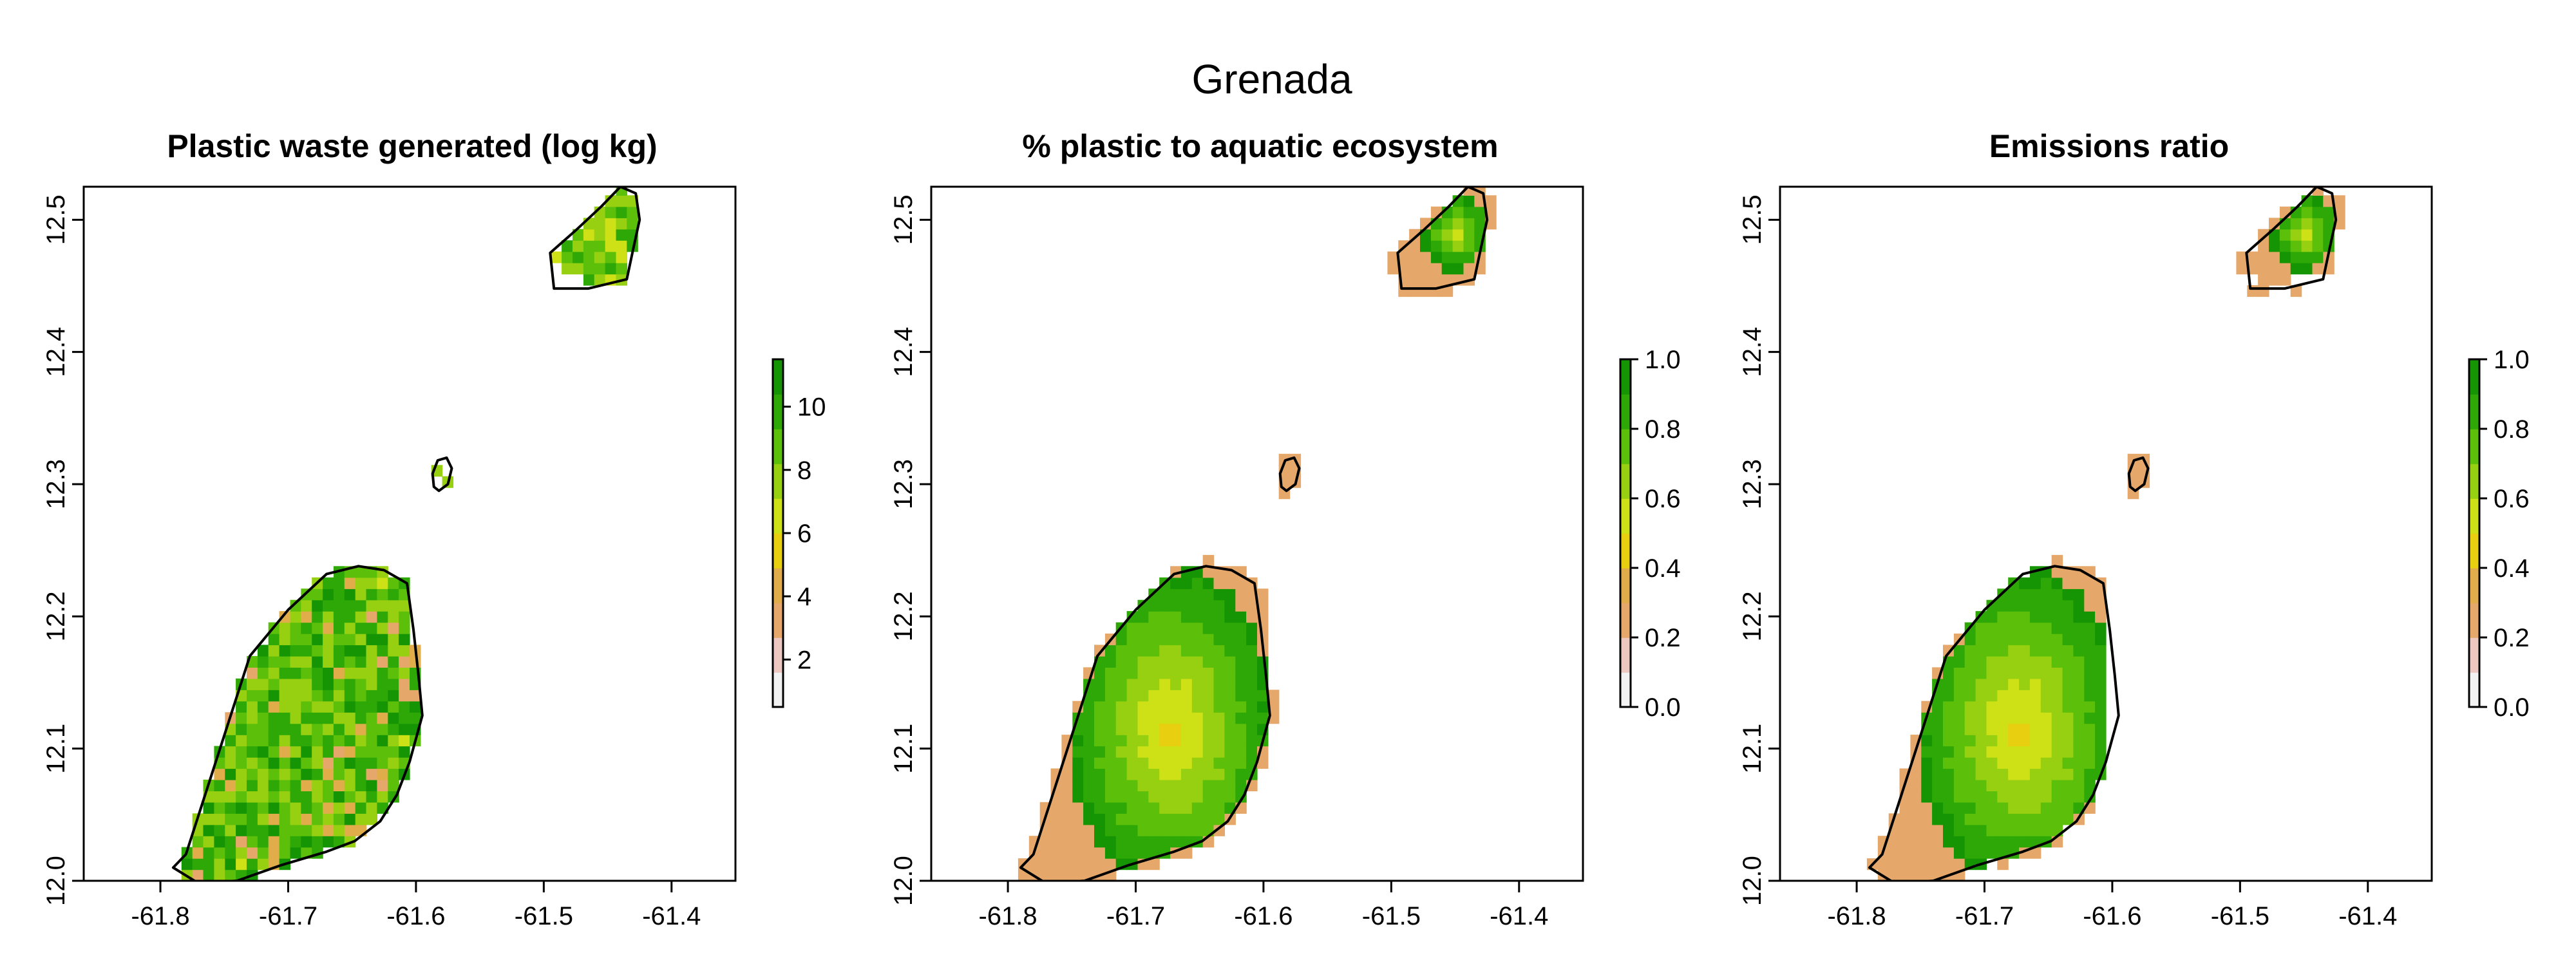 The height and width of the screenshot is (969, 2576). What do you see at coordinates (1752, 881) in the screenshot?
I see `y-tick-label: 12.0` at bounding box center [1752, 881].